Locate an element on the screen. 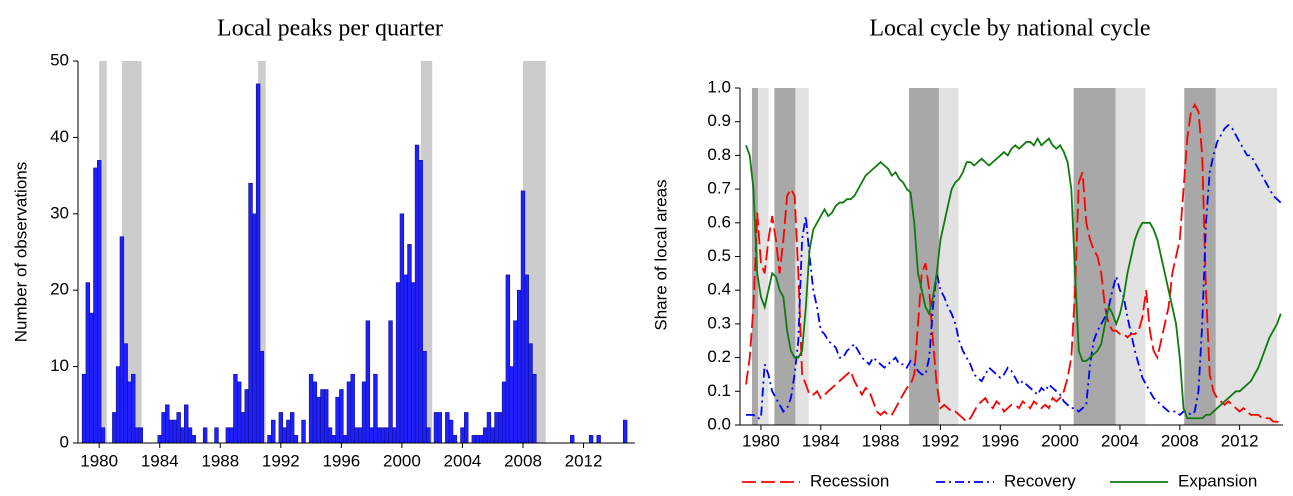 The image size is (1293, 496). legend-label: Expansion is located at coordinates (1217, 480).